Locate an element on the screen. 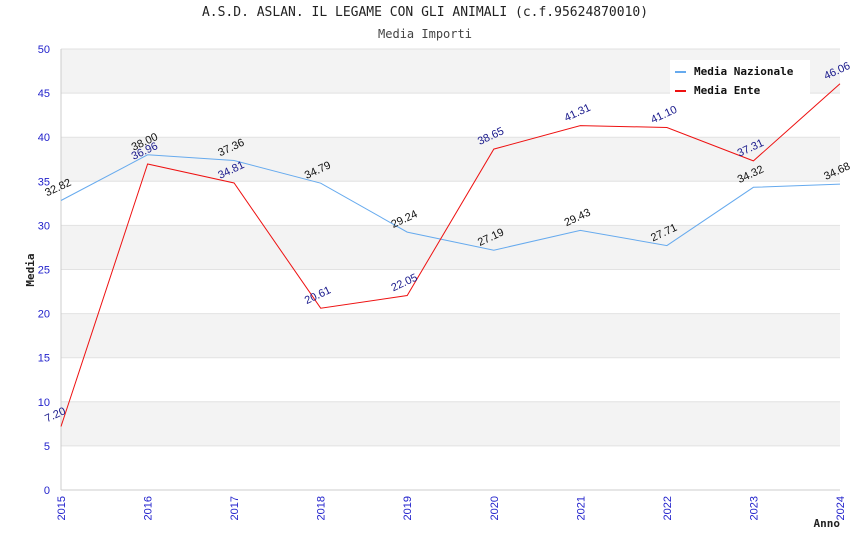 The image size is (850, 550). x-tick-label: 2018 is located at coordinates (322, 508).